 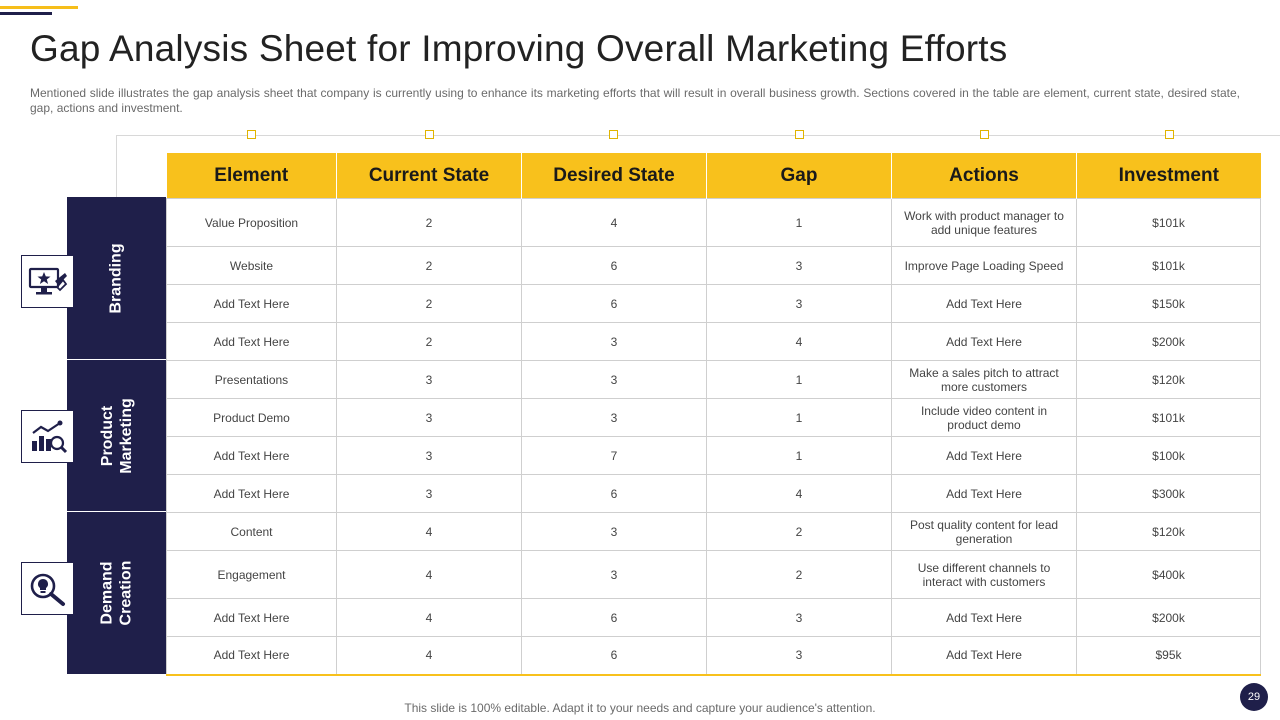 I want to click on column-header-investment: Investment, so click(x=1168, y=176).